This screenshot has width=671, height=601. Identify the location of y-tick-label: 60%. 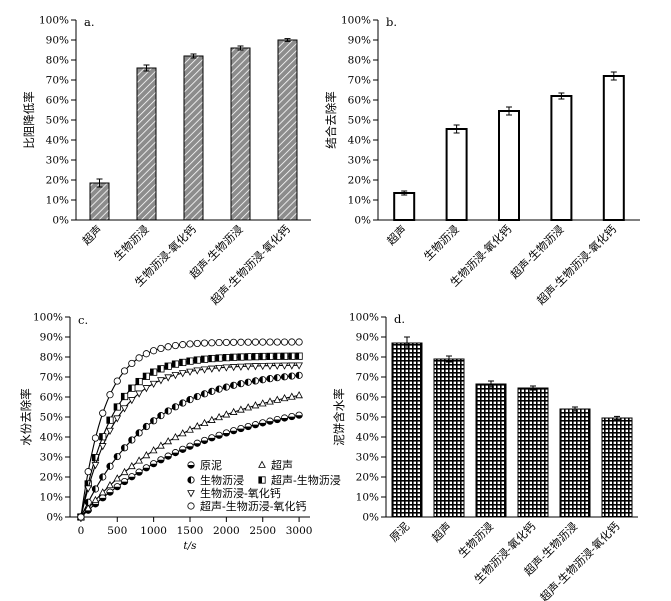
(367, 398).